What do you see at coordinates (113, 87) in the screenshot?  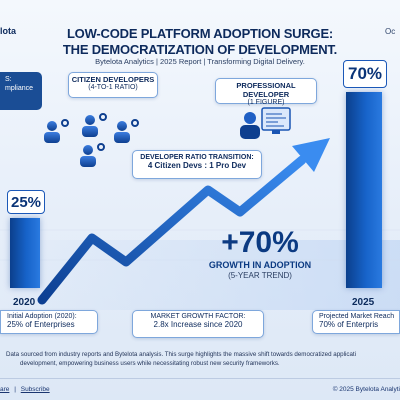 I see `citizen-developers-subtitle: (4-TO-1 RATIO)` at bounding box center [113, 87].